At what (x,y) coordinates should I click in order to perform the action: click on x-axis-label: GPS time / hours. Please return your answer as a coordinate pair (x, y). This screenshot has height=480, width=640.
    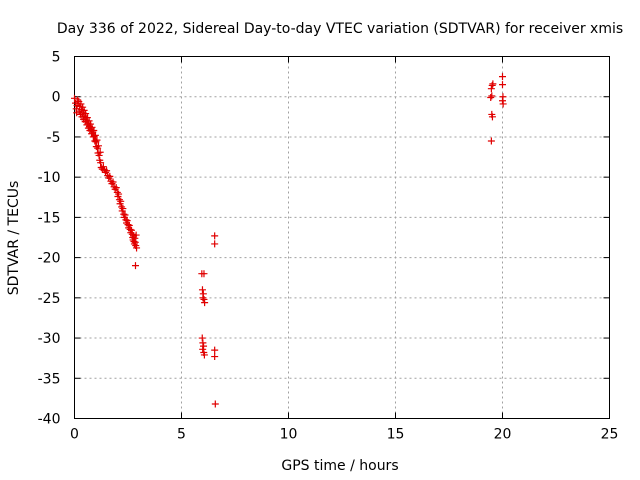
    Looking at the image, I should click on (339, 466).